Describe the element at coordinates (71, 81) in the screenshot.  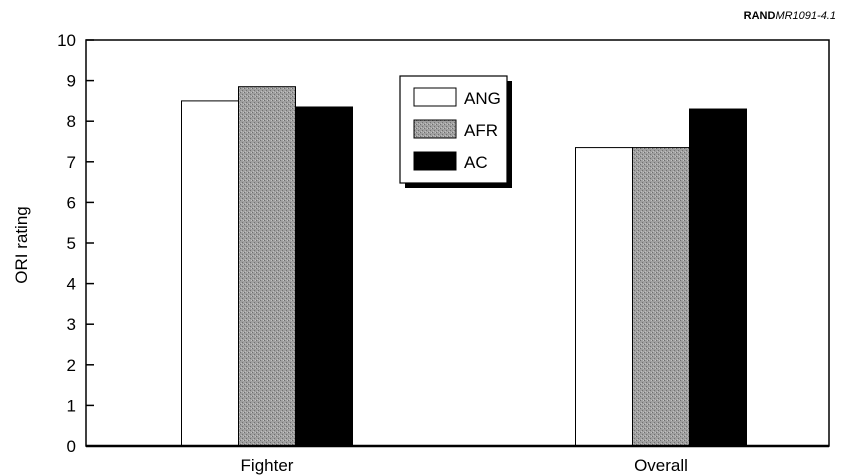
I see `y-tick-label: 9` at that location.